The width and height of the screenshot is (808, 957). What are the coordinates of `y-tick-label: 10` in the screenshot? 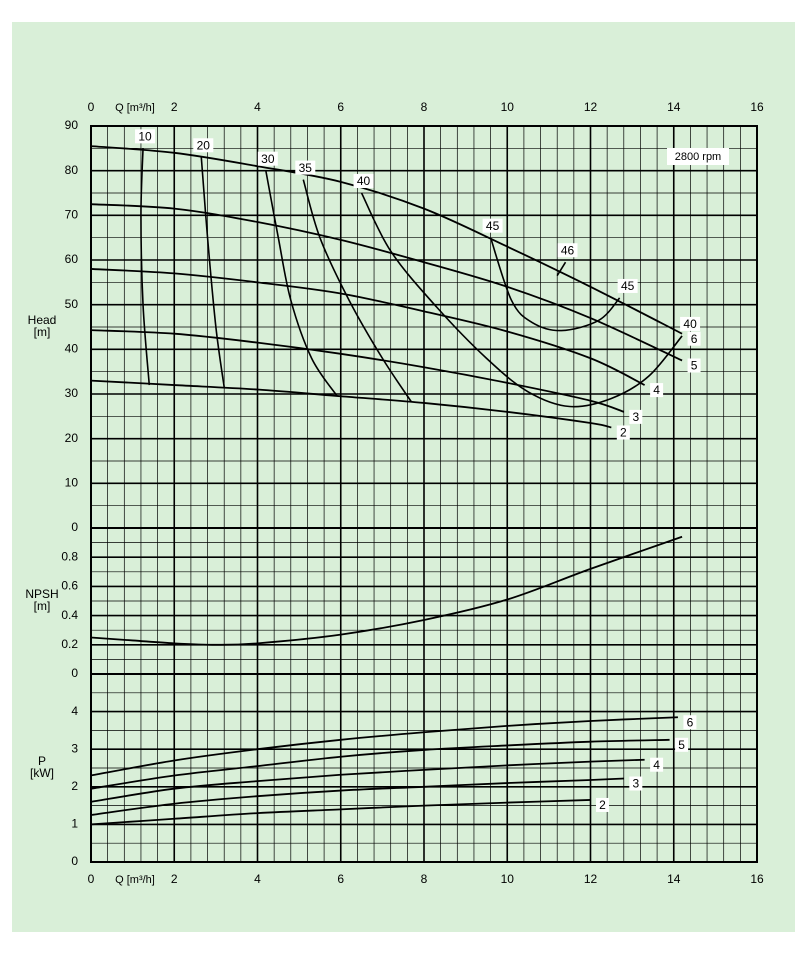 It's located at (72, 483).